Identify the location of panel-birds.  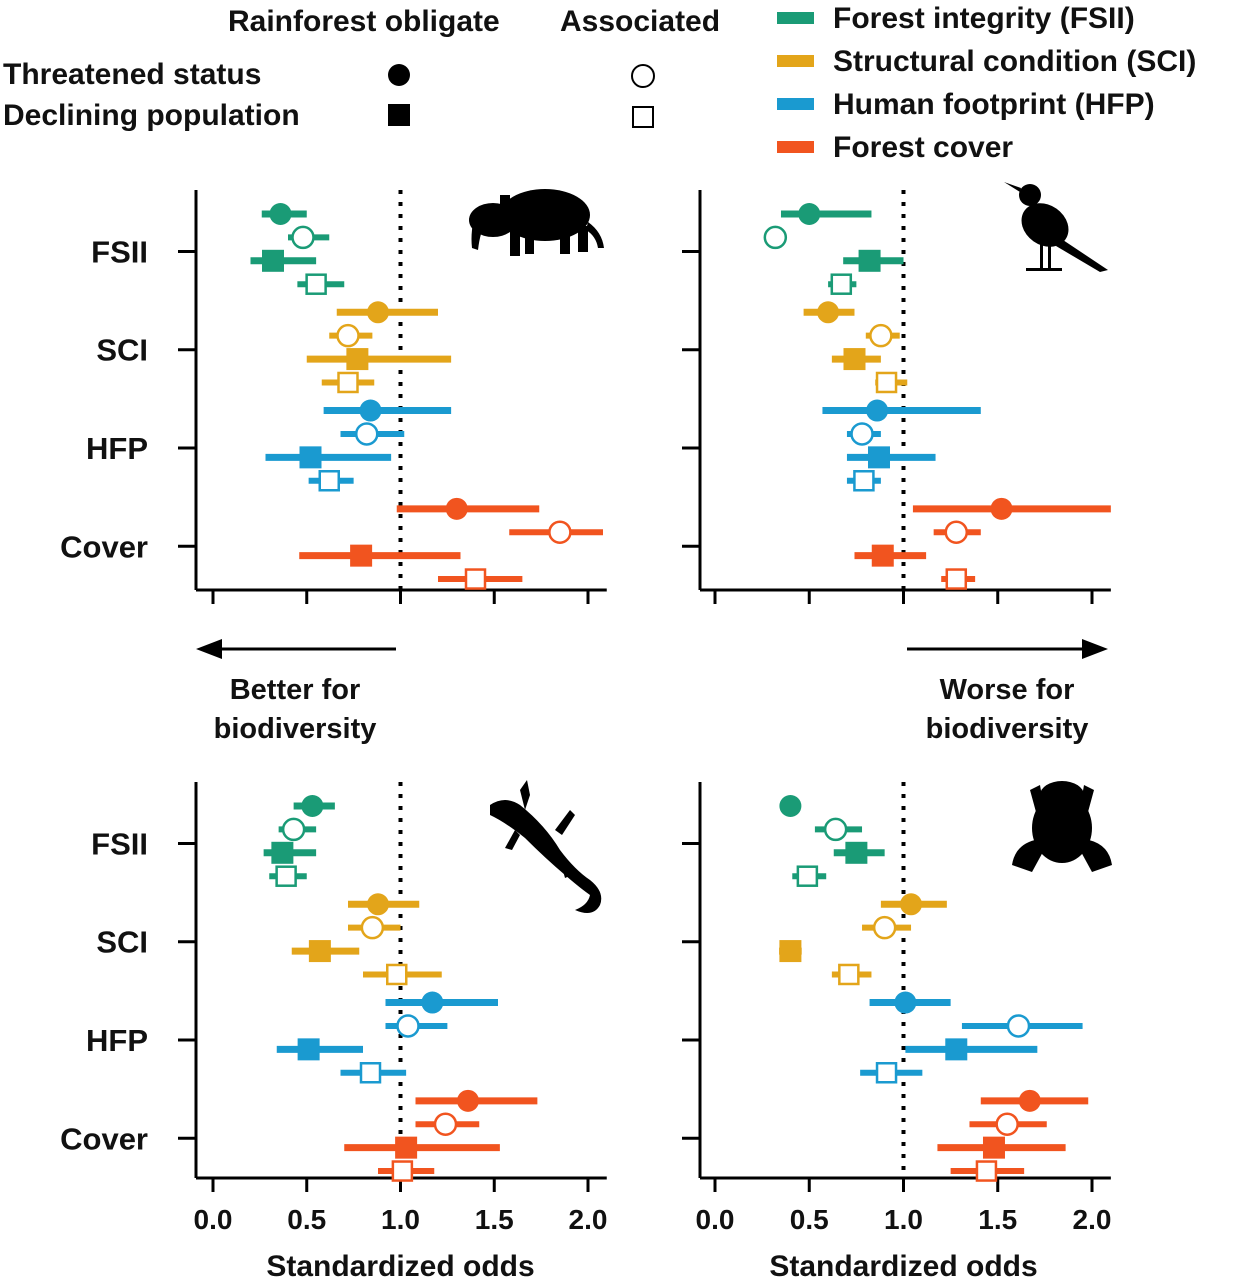
(896, 397).